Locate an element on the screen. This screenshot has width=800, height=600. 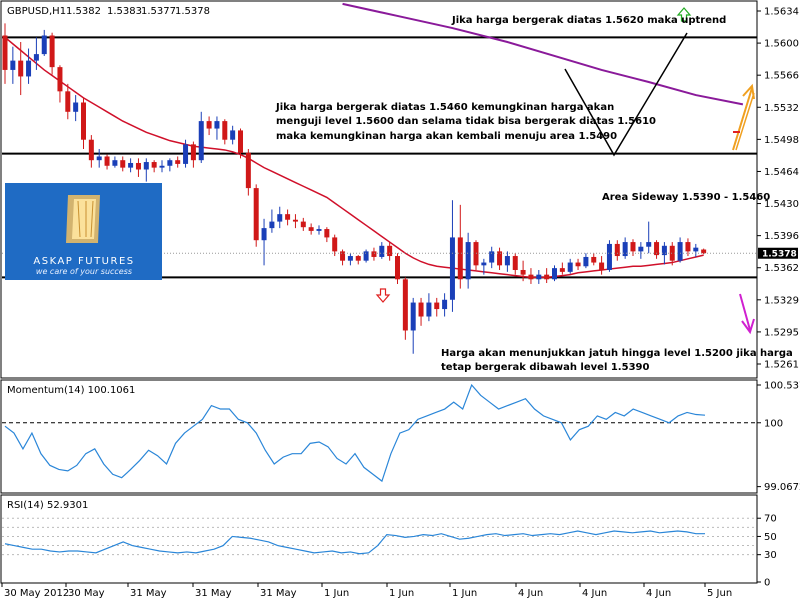
price-tick-label: 1.5634 is located at coordinates (781, 12).